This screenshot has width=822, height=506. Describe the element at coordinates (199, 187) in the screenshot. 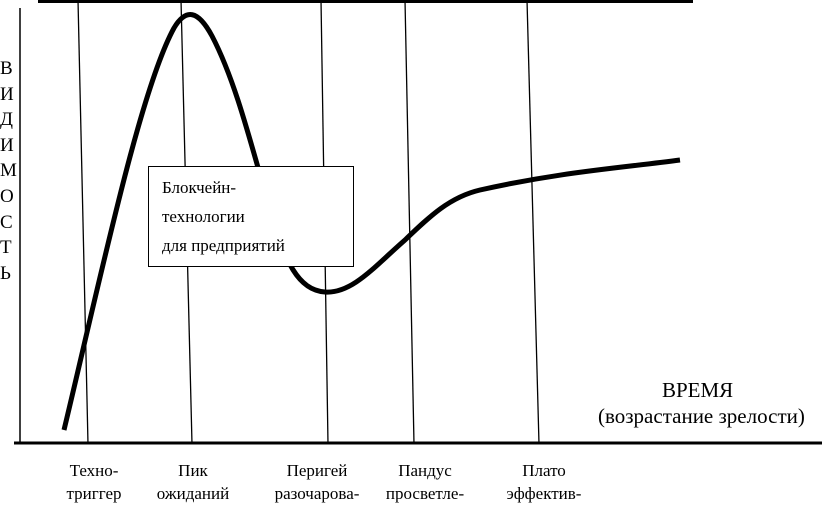

I see `callout-line-1: Блокчейн-` at that location.